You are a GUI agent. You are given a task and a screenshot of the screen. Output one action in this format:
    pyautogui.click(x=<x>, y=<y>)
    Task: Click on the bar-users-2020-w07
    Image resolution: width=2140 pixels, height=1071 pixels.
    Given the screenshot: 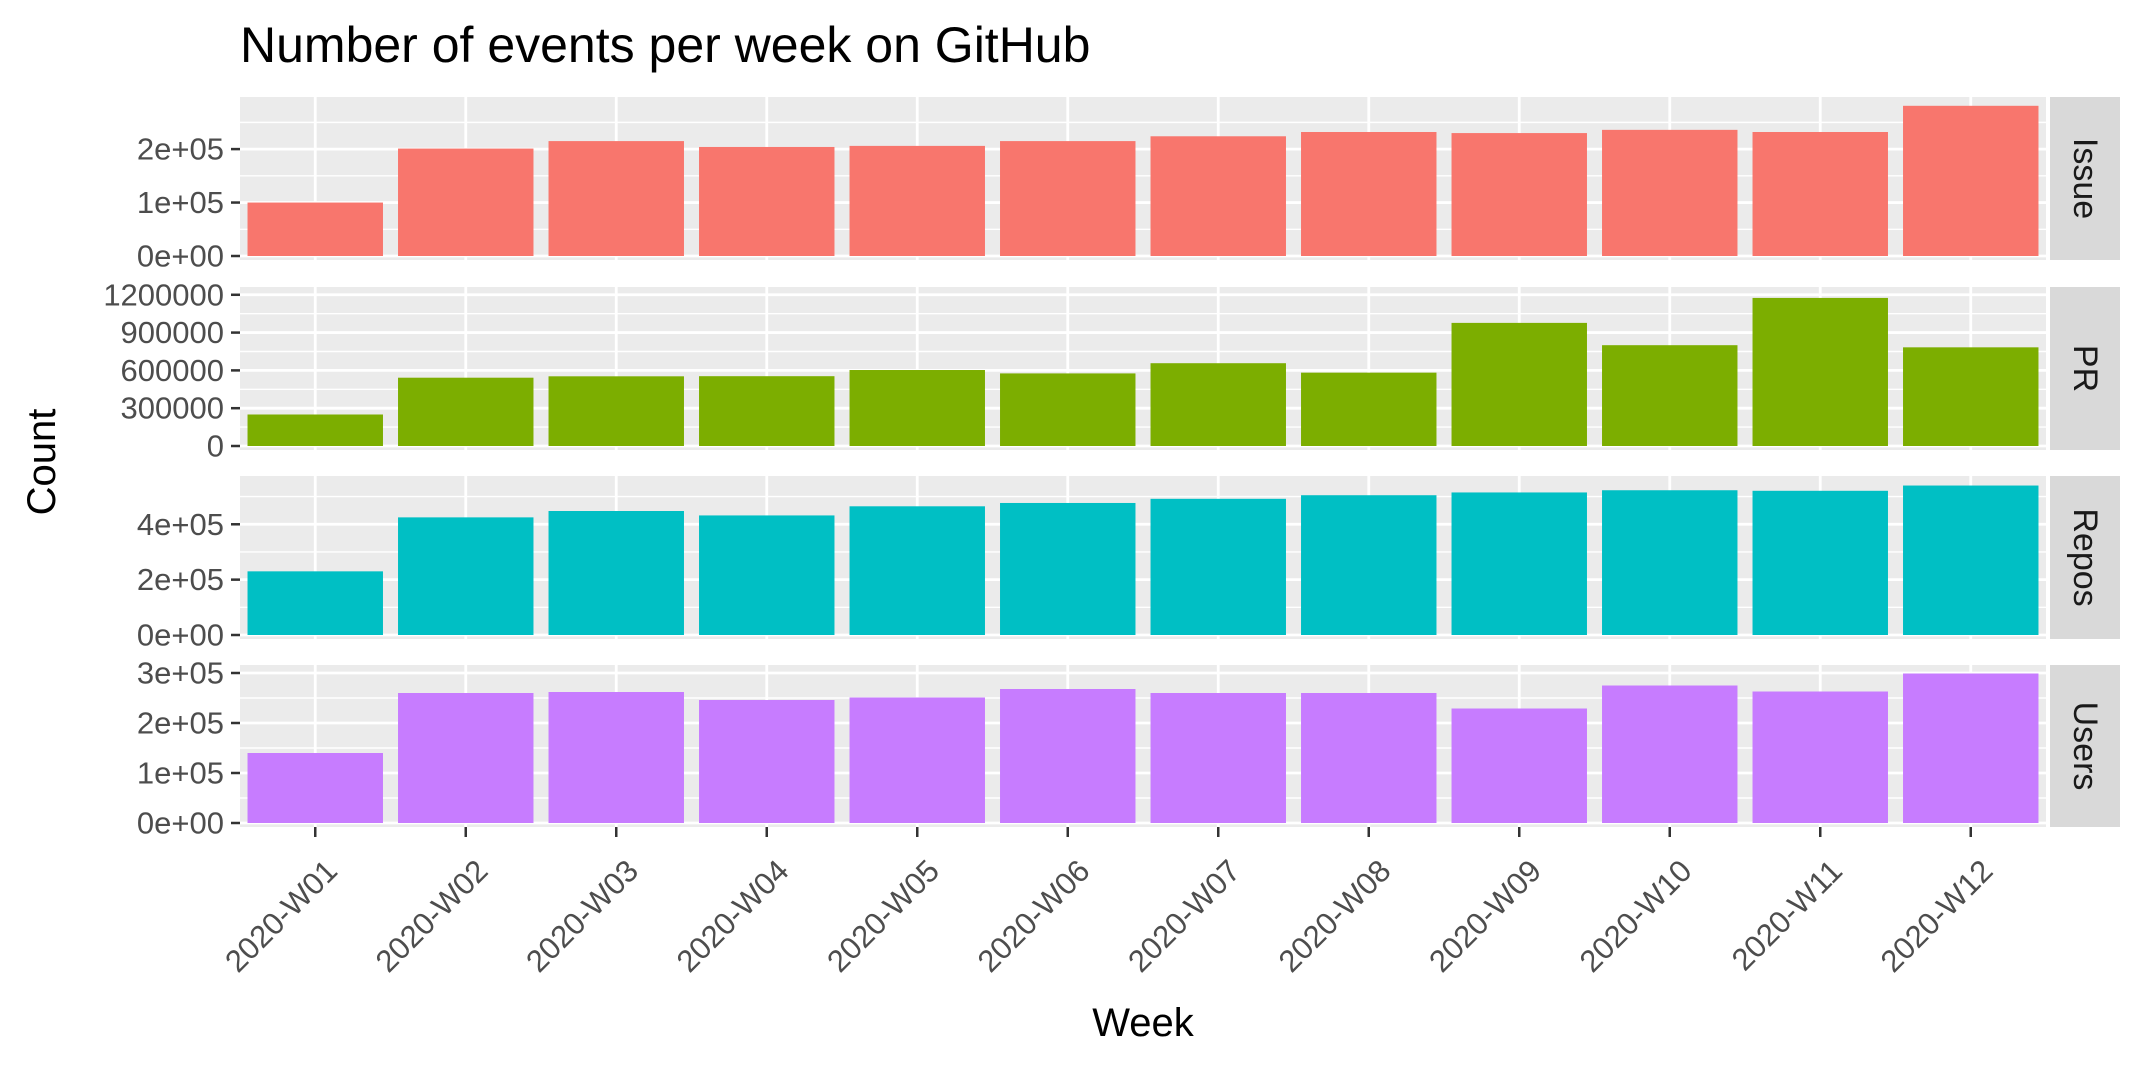 What is the action you would take?
    pyautogui.click(x=1218, y=758)
    